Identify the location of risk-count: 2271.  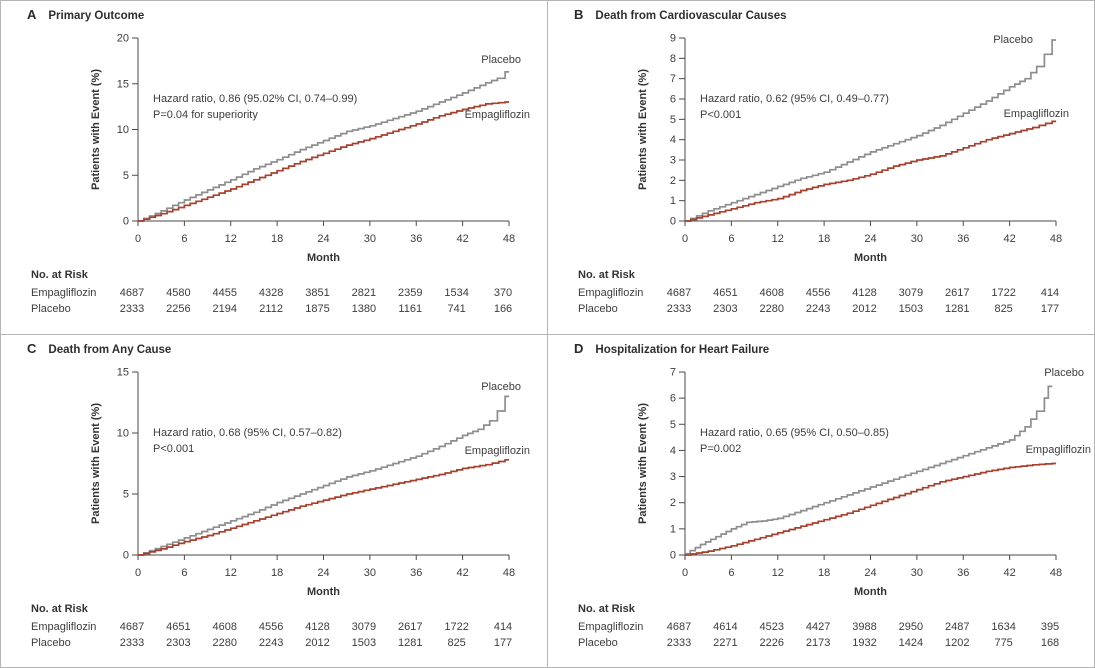
(725, 642).